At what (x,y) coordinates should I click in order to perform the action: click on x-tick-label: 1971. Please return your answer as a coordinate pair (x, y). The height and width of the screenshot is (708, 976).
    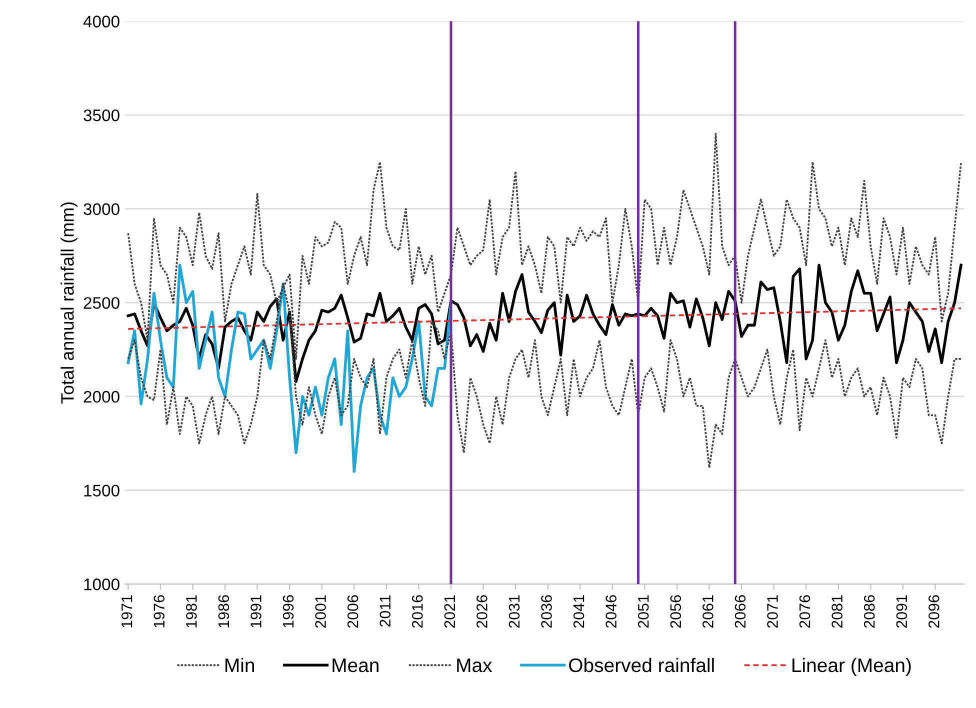
    Looking at the image, I should click on (126, 611).